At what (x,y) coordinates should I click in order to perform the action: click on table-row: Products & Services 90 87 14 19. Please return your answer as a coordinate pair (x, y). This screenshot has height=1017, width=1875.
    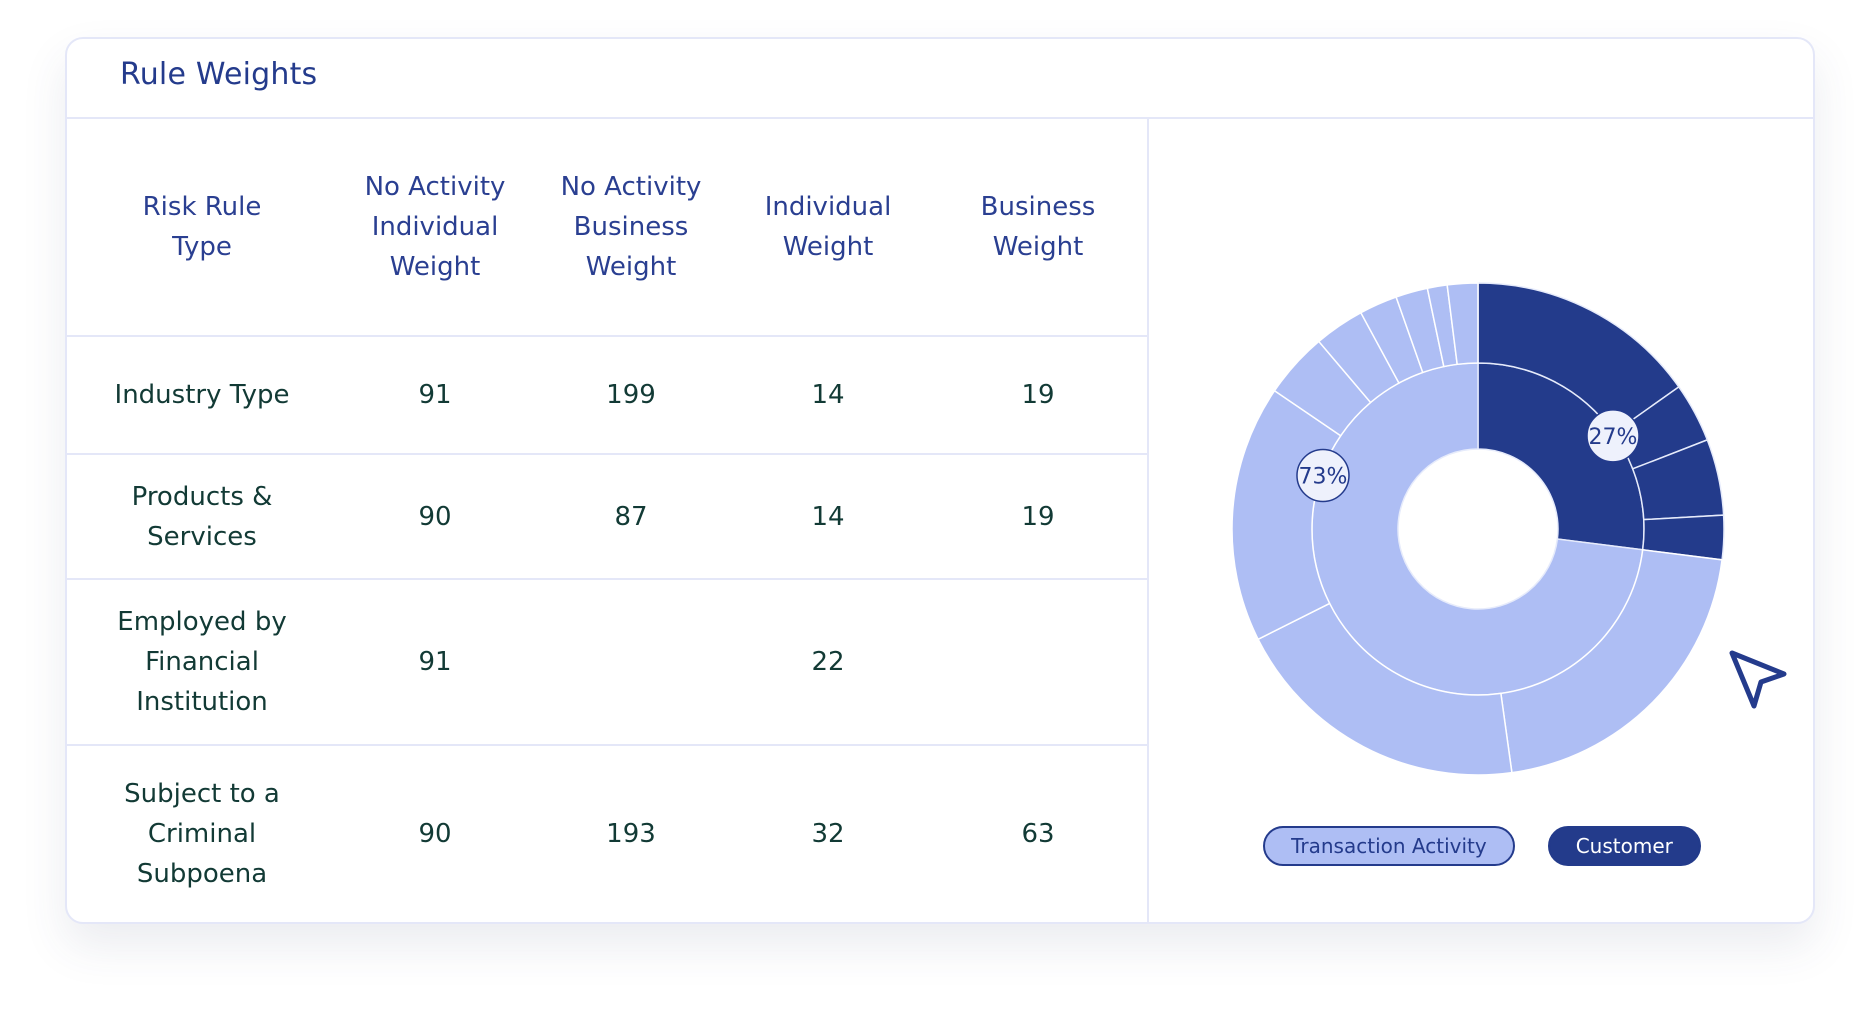
    Looking at the image, I should click on (608, 516).